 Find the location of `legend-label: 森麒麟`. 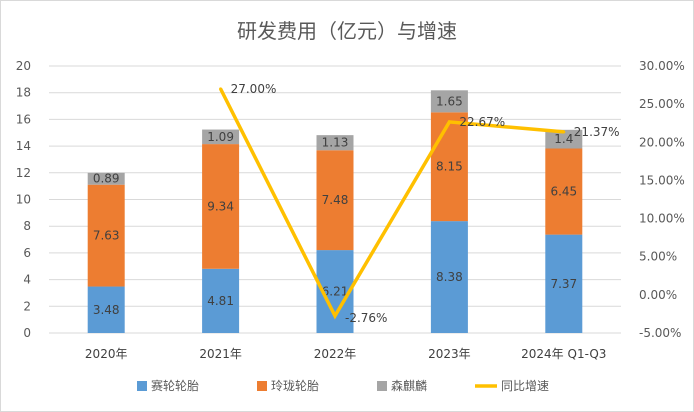

legend-label: 森麒麟 is located at coordinates (409, 385).